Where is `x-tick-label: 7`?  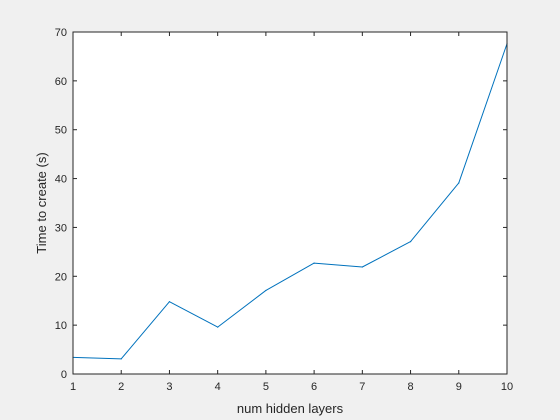 x-tick-label: 7 is located at coordinates (362, 387).